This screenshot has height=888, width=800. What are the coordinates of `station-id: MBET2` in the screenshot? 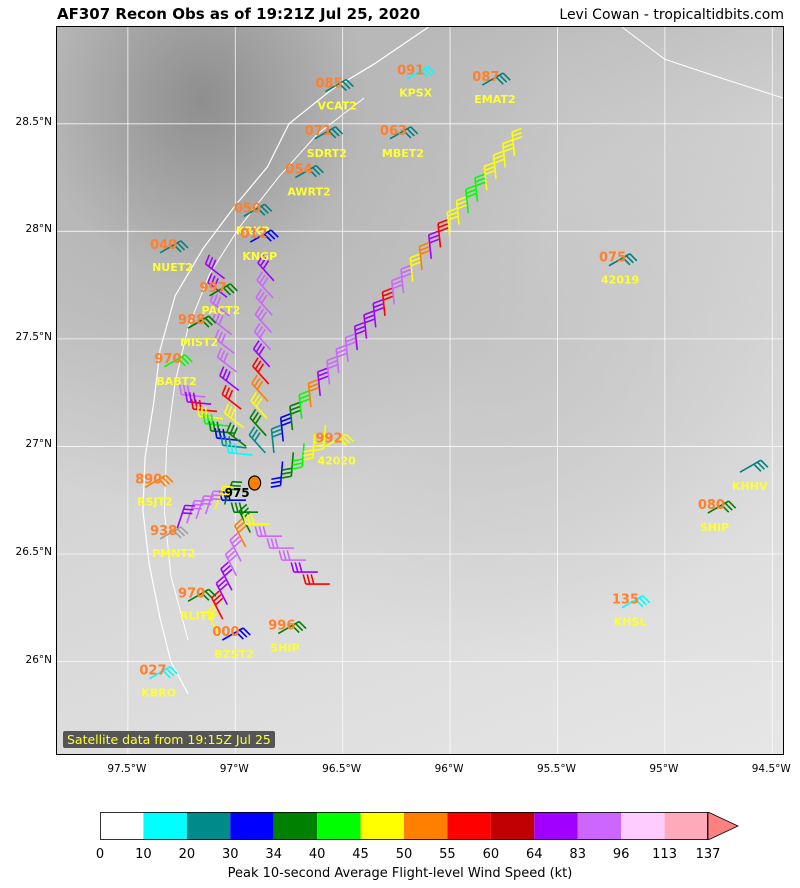 It's located at (403, 153).